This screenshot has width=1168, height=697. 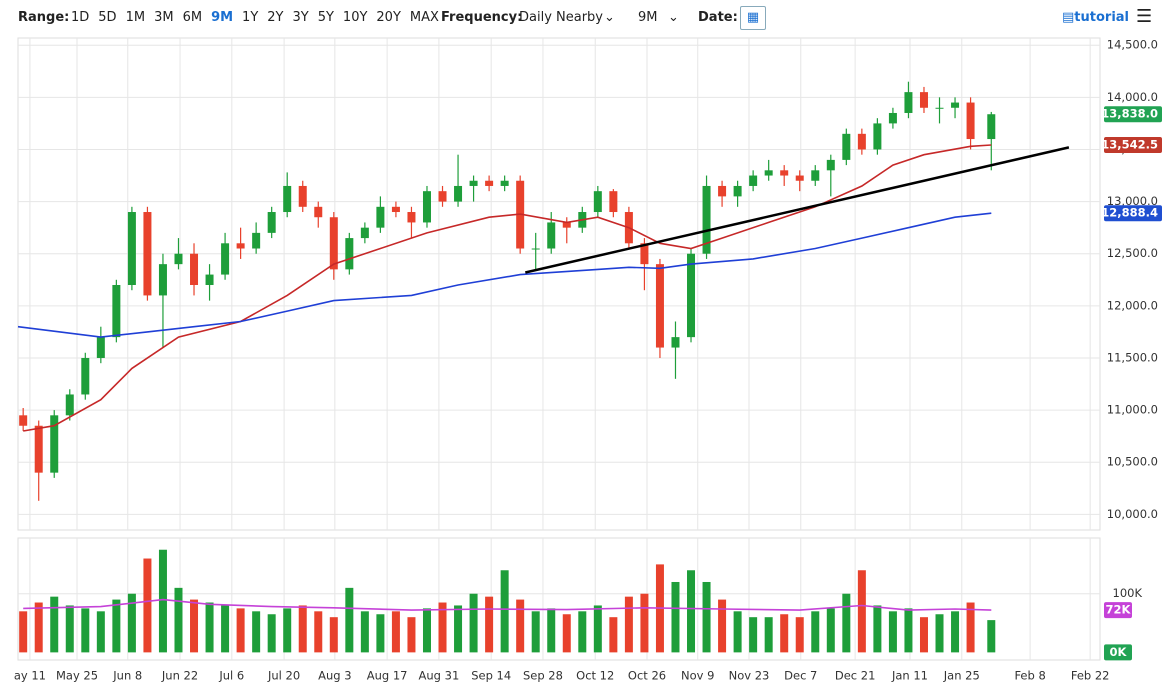 What do you see at coordinates (80, 17) in the screenshot?
I see `range-button: 1D` at bounding box center [80, 17].